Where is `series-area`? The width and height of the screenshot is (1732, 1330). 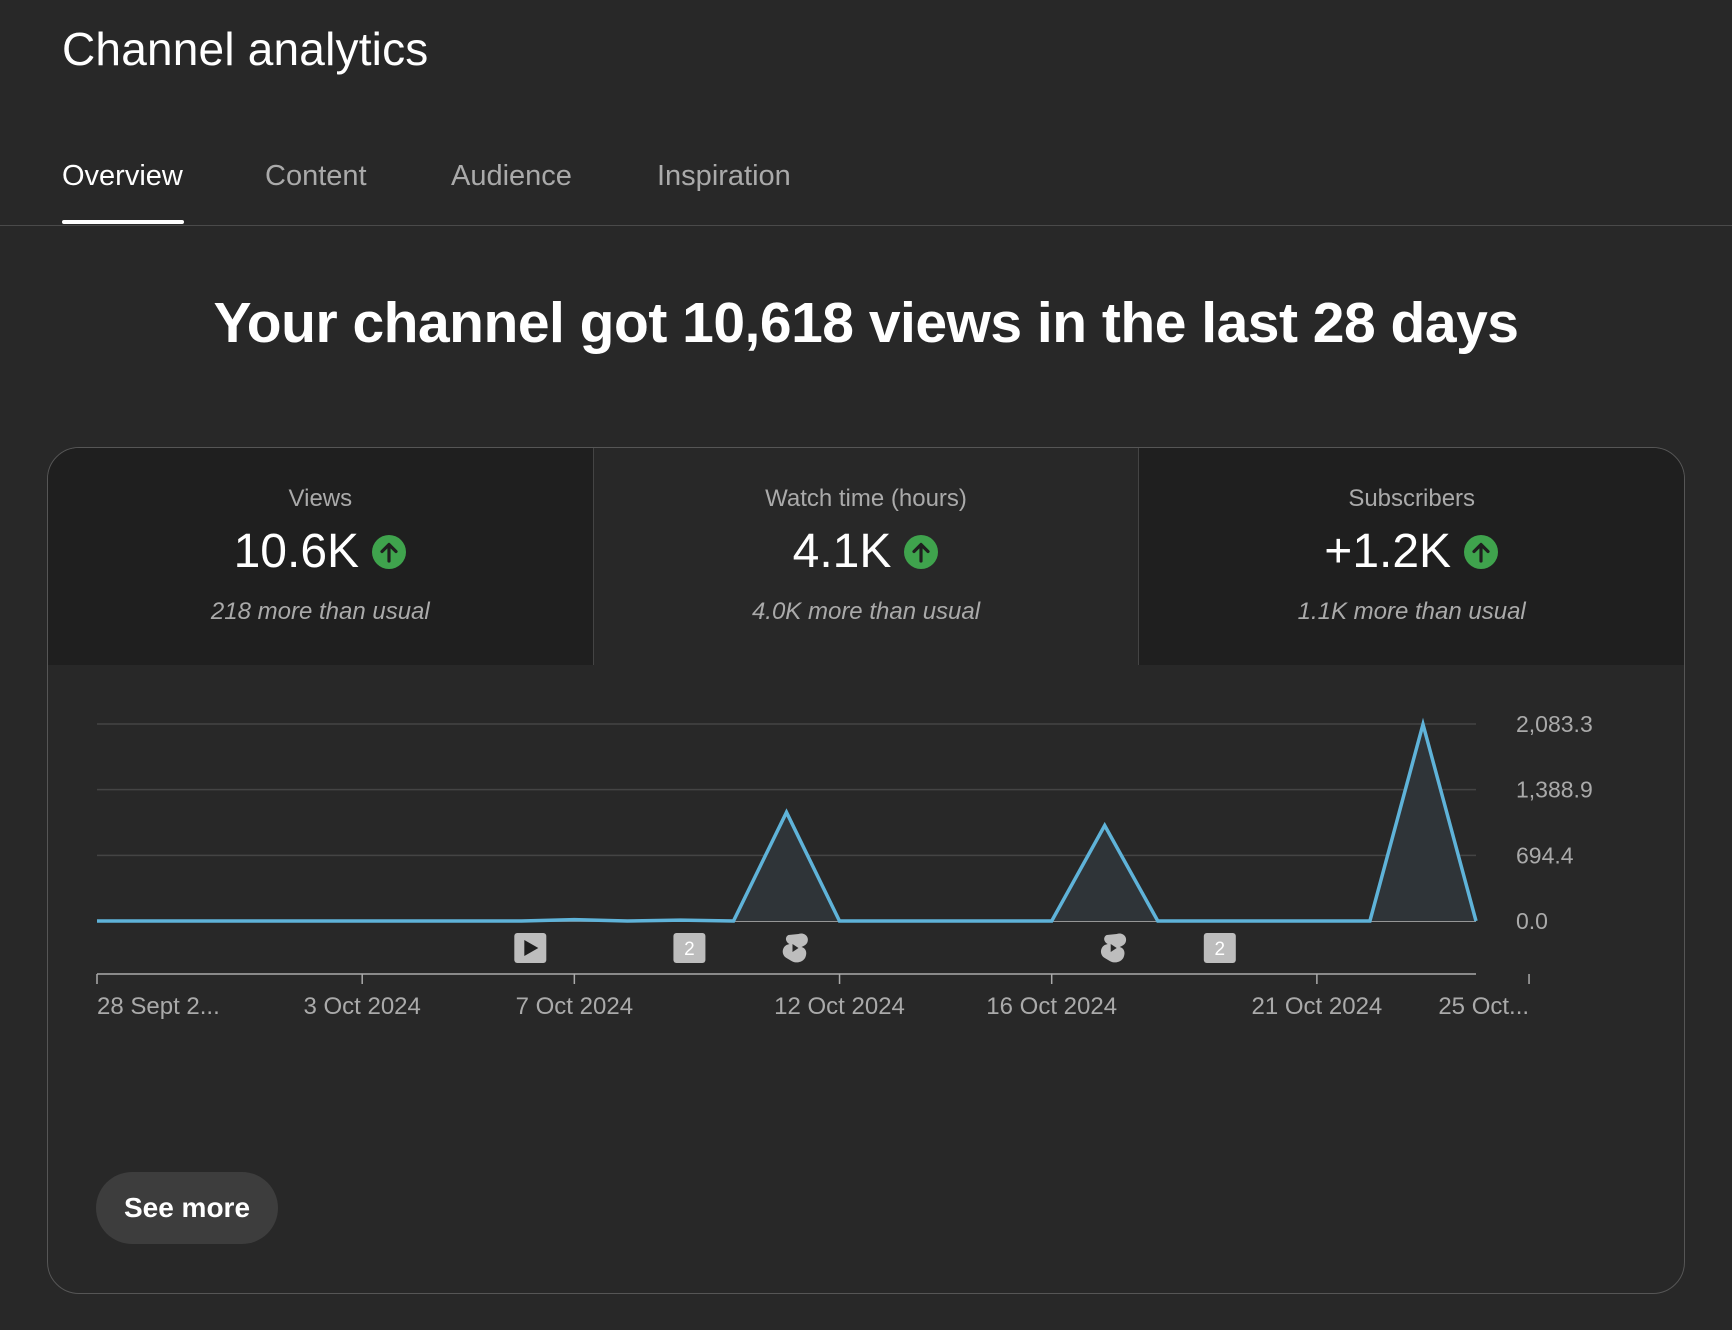
series-area is located at coordinates (786, 822).